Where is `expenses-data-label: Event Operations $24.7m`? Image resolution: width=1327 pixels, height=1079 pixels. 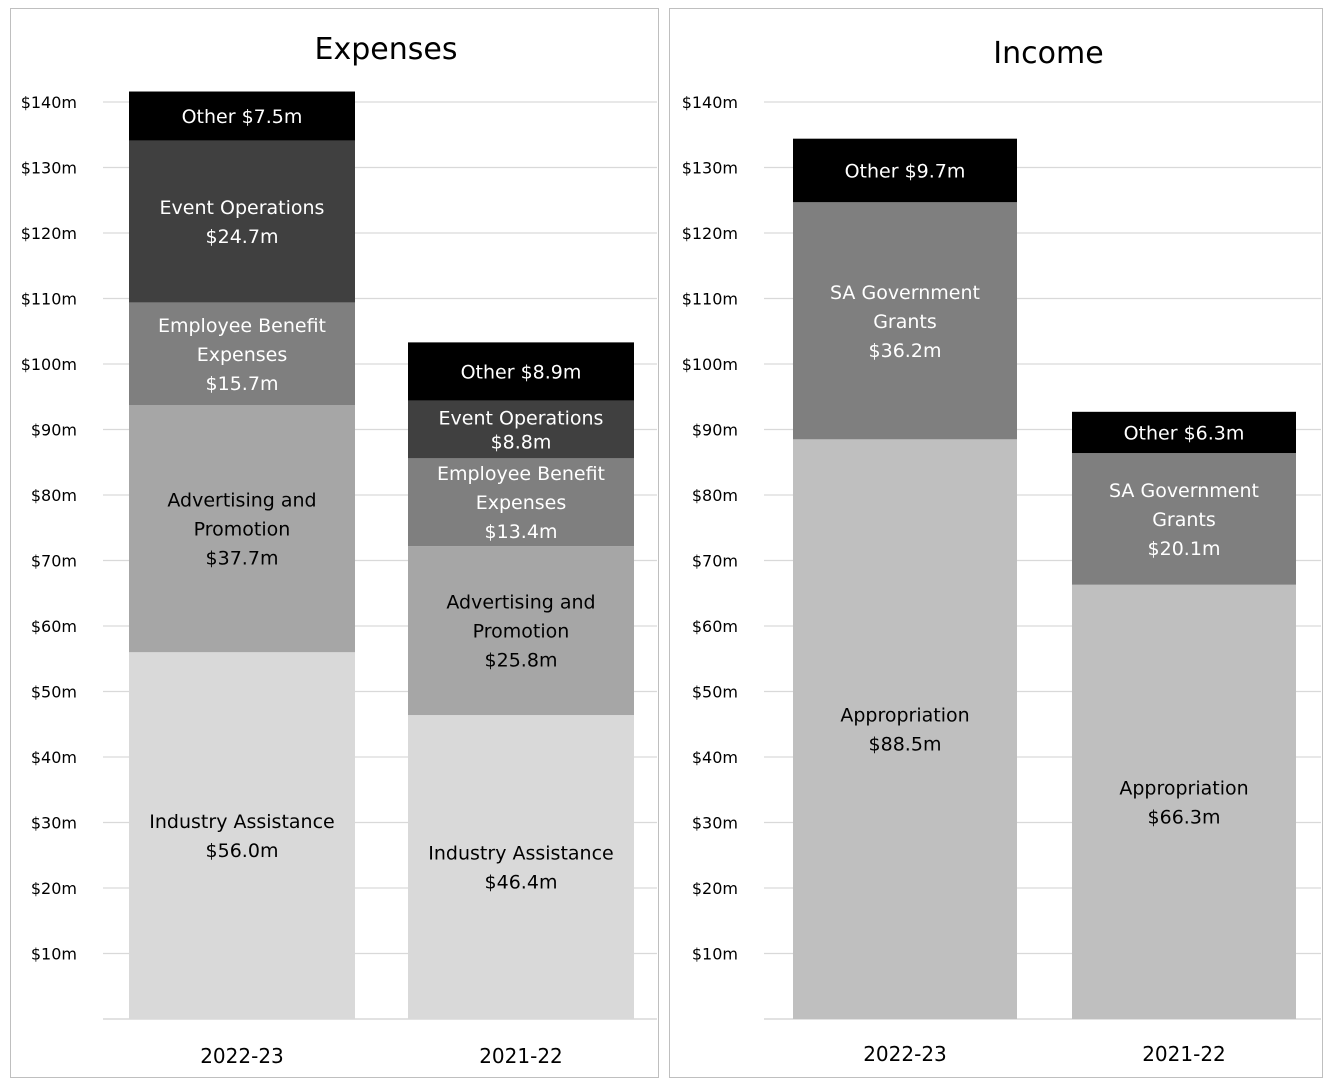
expenses-data-label: Event Operations $24.7m is located at coordinates (242, 222).